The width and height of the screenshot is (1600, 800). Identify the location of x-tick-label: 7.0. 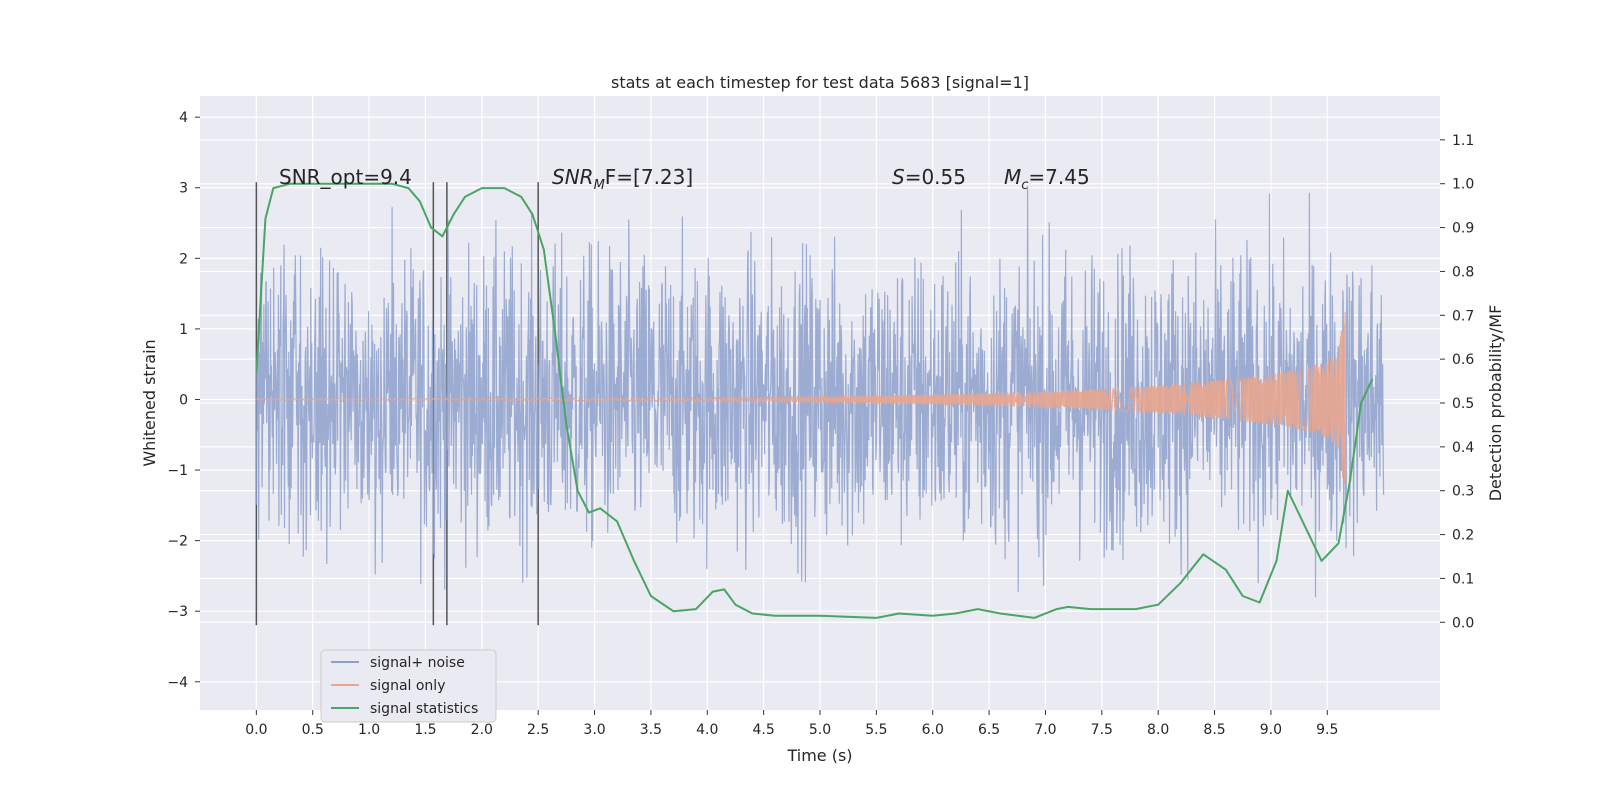
(1045, 730).